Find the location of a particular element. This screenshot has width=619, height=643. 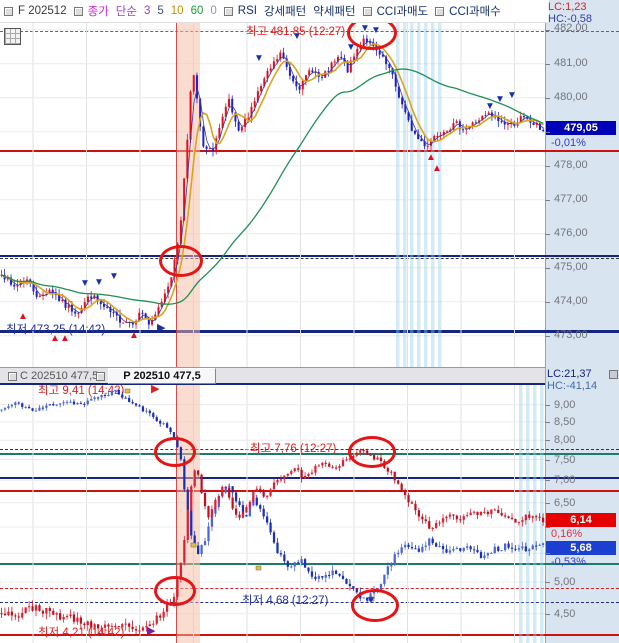

axis-label: 473,00 is located at coordinates (571, 335).